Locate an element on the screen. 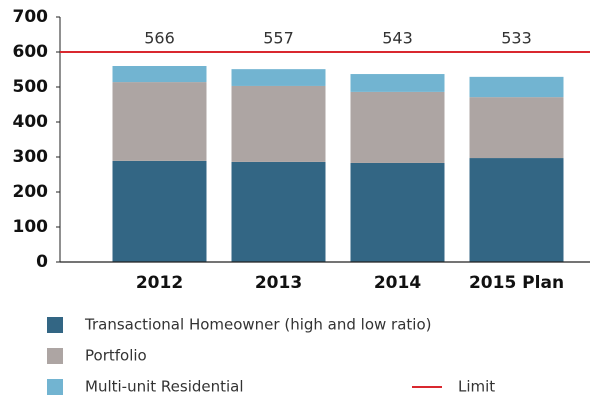 The image size is (611, 403). total-label: 533 is located at coordinates (516, 38).